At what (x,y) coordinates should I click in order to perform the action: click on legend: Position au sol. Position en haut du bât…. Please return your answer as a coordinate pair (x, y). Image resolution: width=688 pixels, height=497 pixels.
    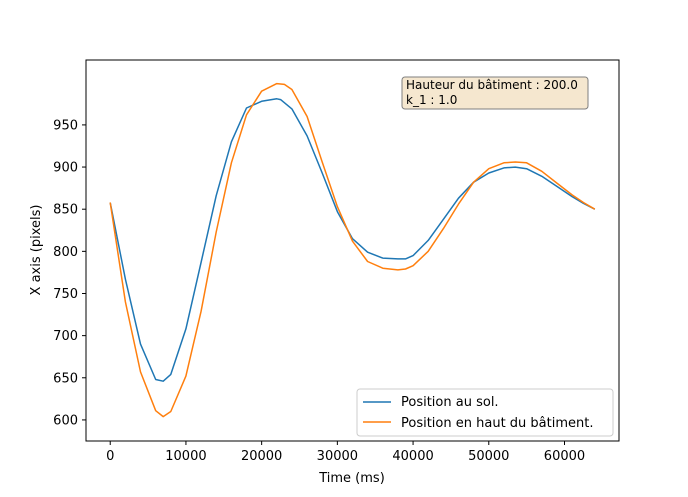
    Looking at the image, I should click on (485, 412).